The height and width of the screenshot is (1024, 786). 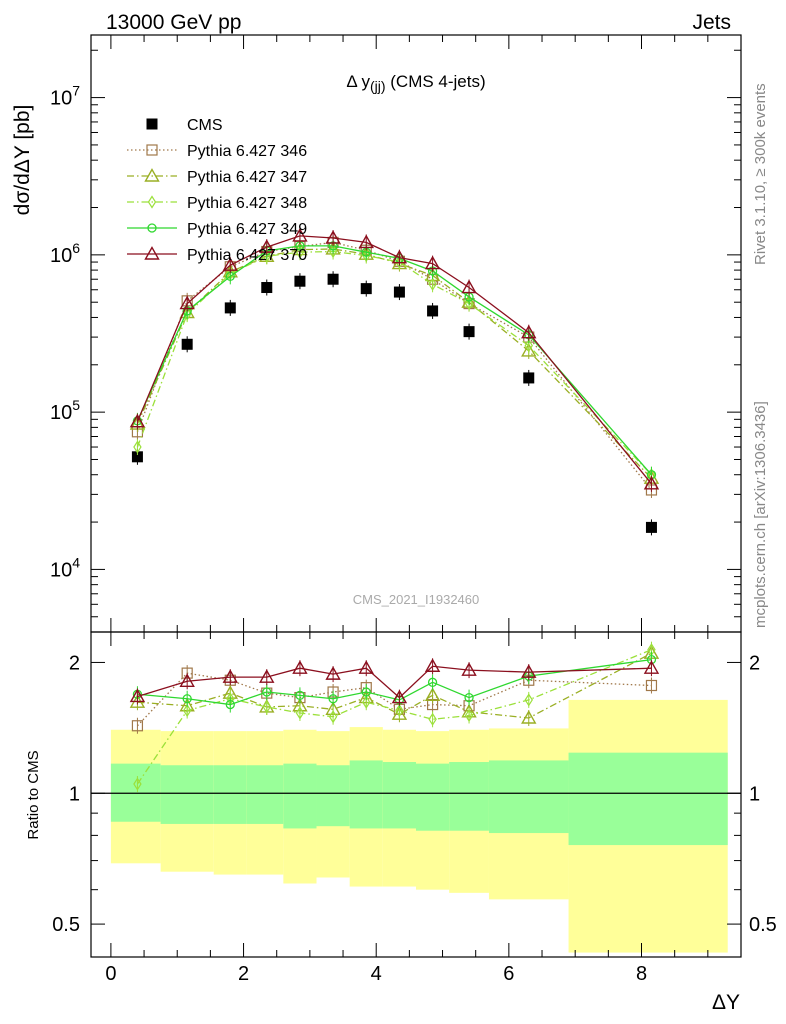 What do you see at coordinates (763, 925) in the screenshot?
I see `ratio-y-tick-label-right-0: 0.5` at bounding box center [763, 925].